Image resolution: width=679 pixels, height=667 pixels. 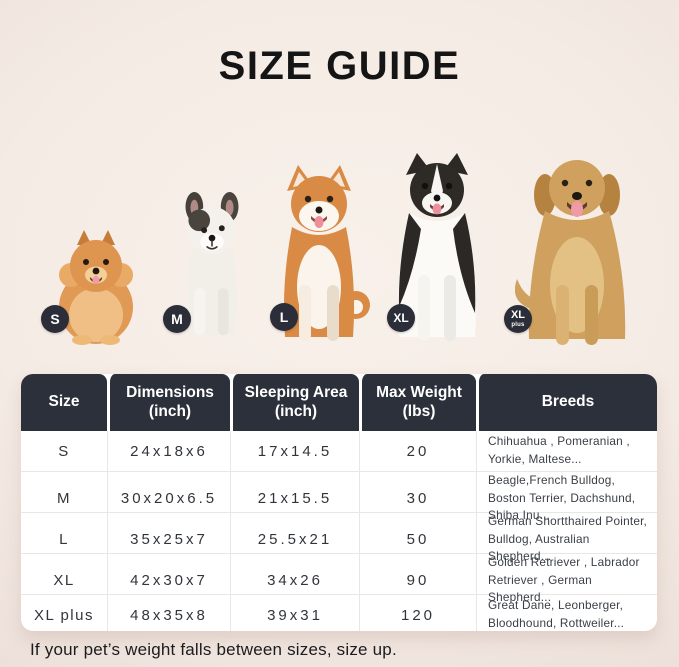 What do you see at coordinates (417, 540) in the screenshot?
I see `cell-max-weight: 50` at bounding box center [417, 540].